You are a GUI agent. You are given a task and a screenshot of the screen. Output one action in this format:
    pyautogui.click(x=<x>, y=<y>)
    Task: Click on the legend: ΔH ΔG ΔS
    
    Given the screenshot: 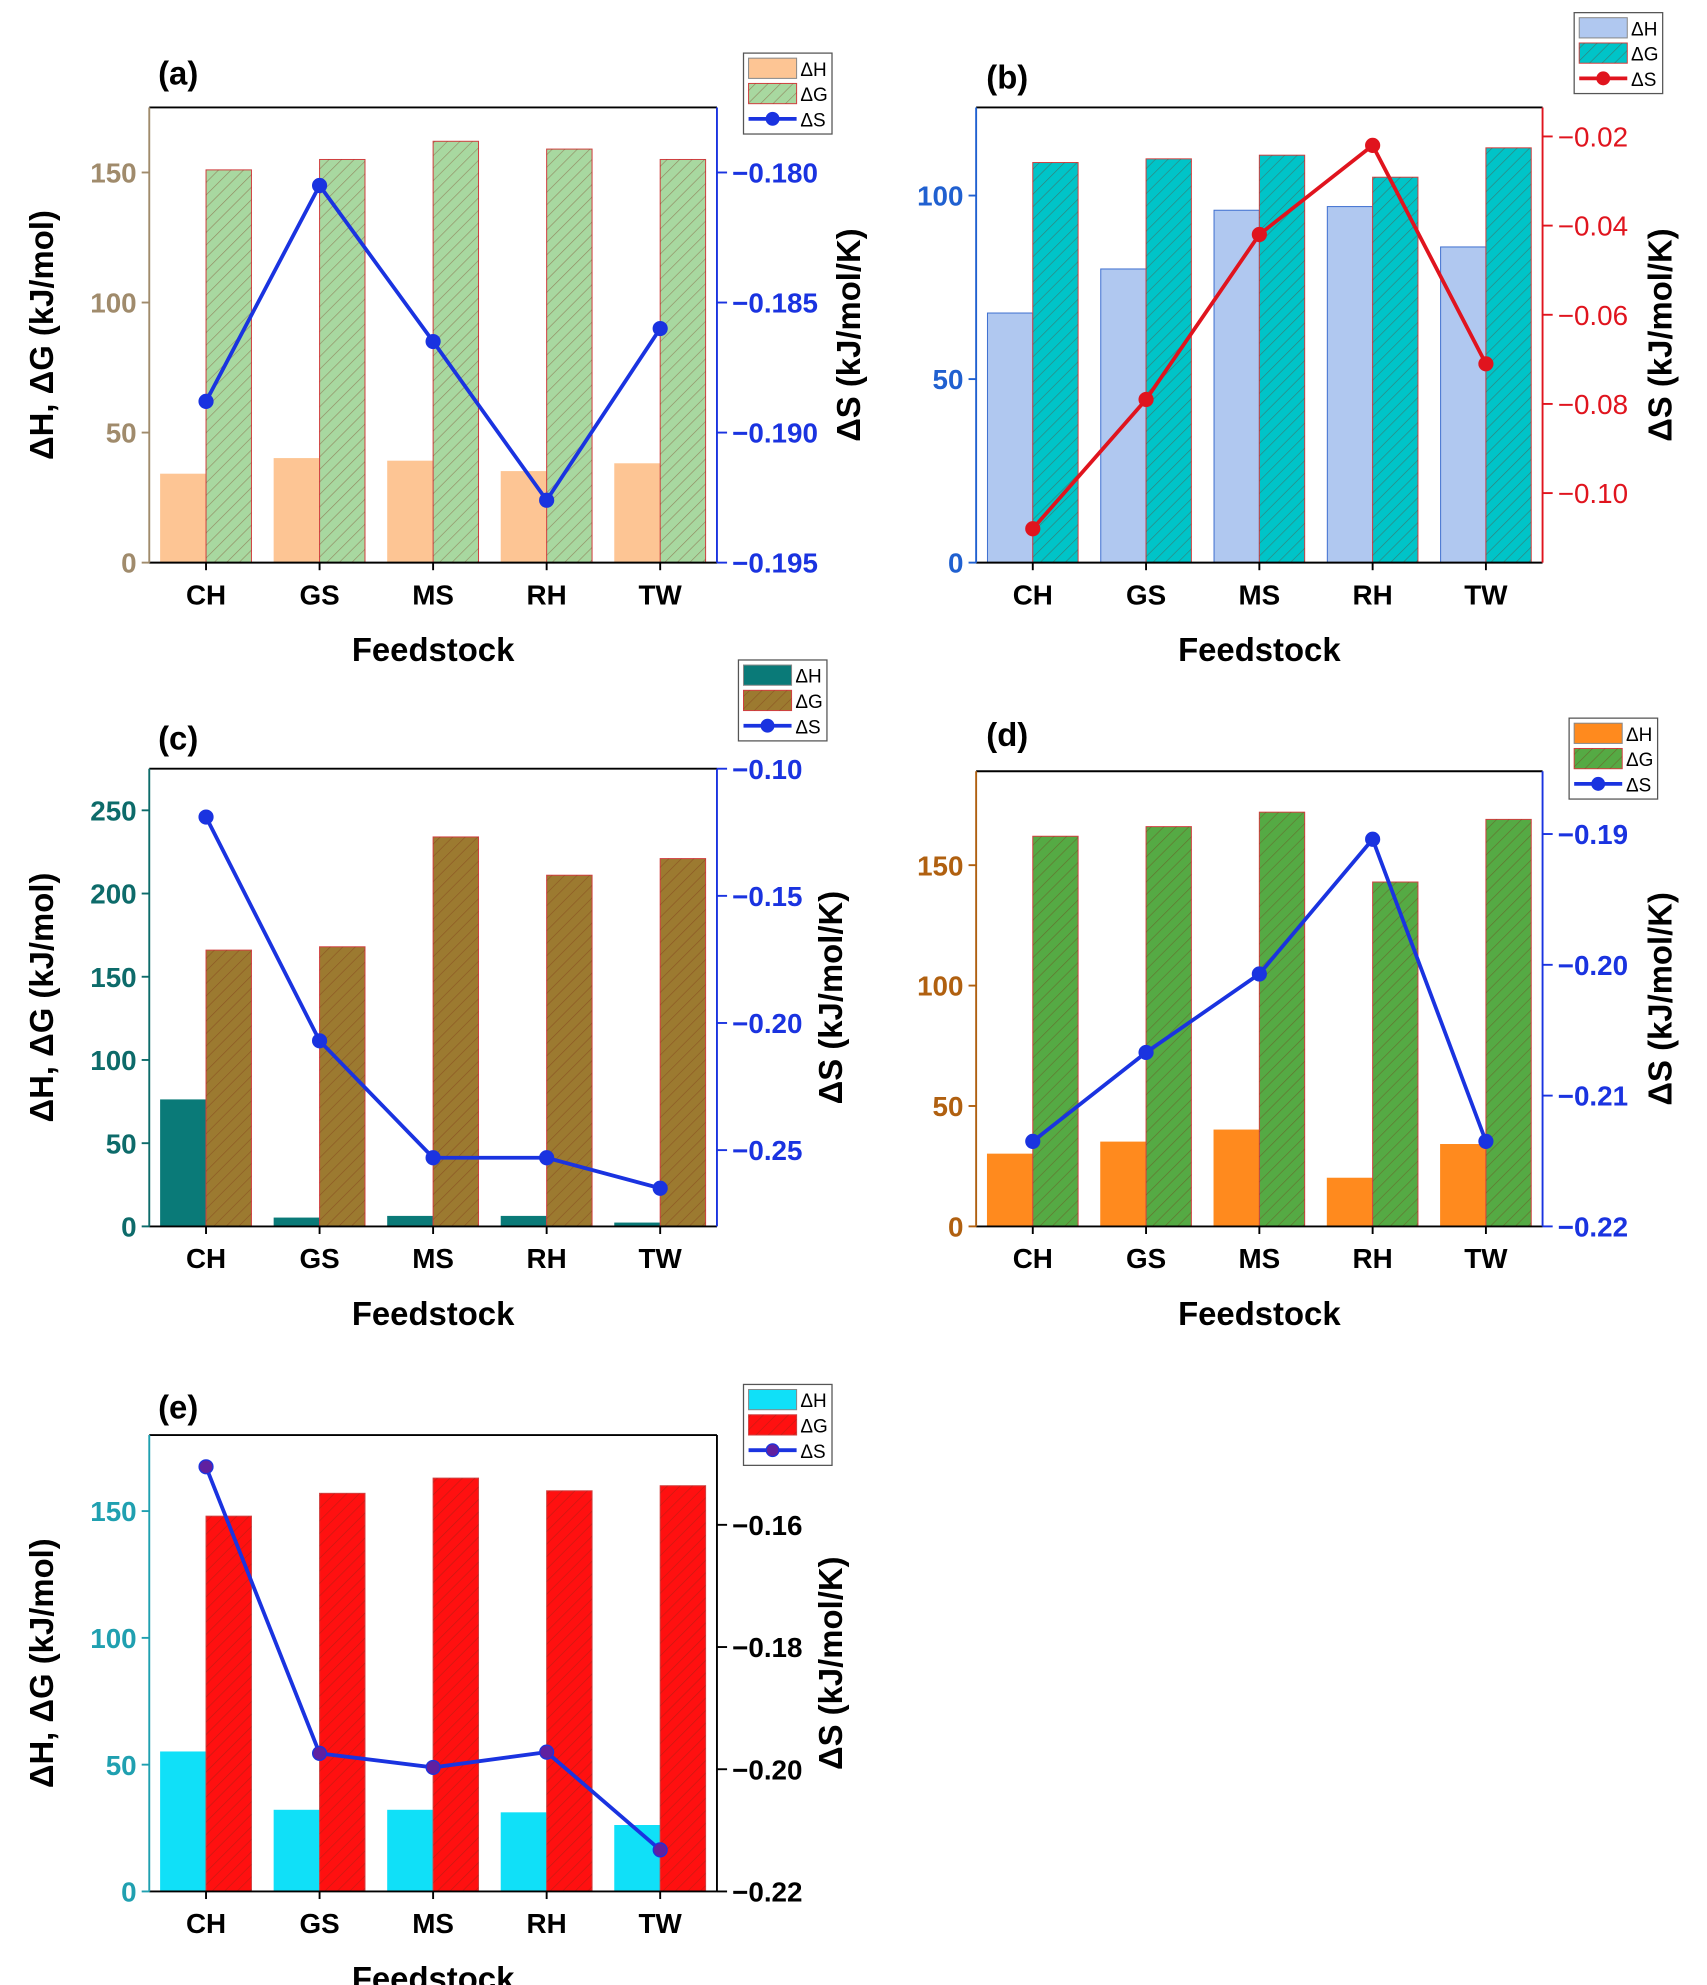 What is the action you would take?
    pyautogui.click(x=787, y=93)
    